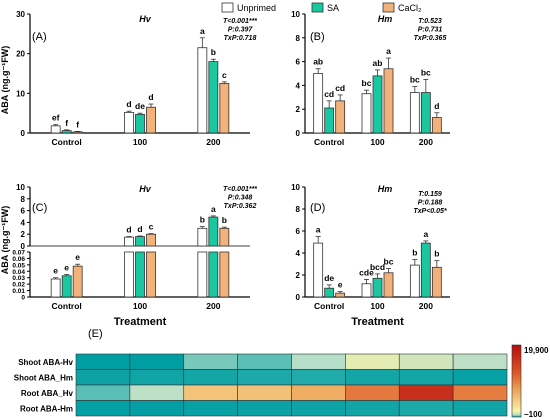 The height and width of the screenshot is (420, 550). I want to click on y-tick-label: 0.07, so click(18, 253).